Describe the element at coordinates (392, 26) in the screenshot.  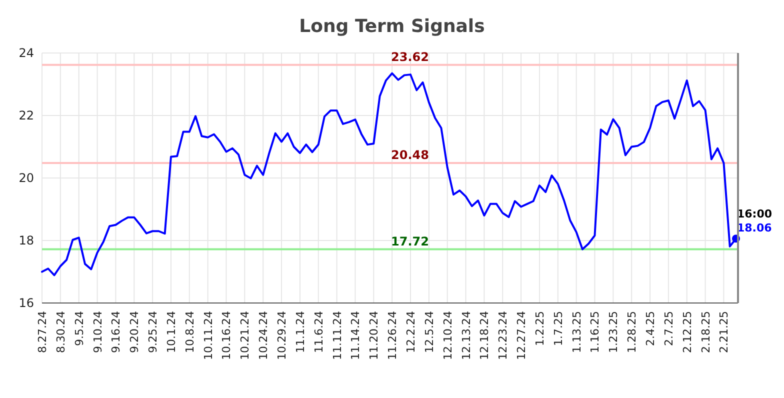
I see `chart-title: Long Term Signals` at that location.